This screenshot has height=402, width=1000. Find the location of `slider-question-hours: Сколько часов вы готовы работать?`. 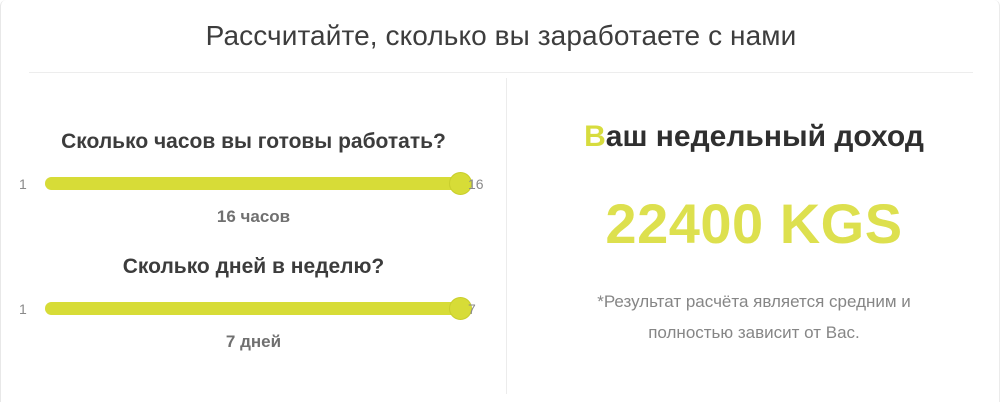

slider-question-hours: Сколько часов вы готовы работать? is located at coordinates (253, 141).